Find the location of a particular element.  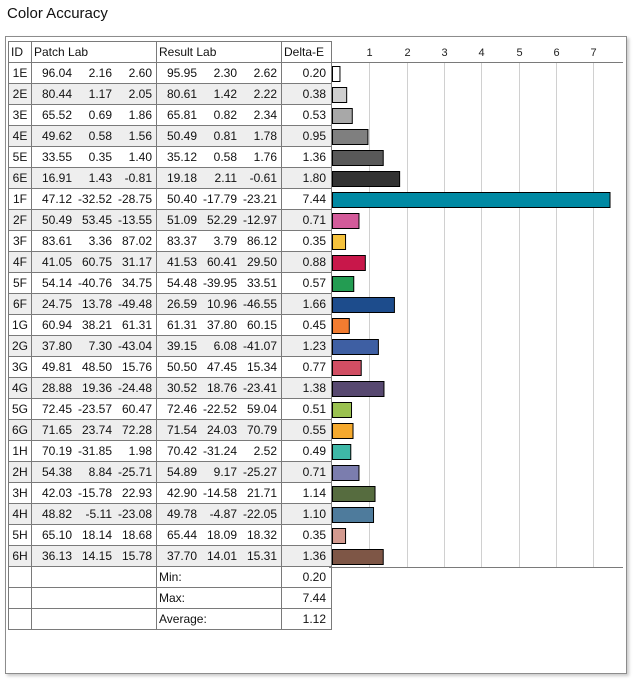

patch-lab-cell: 96.04 2.16 2.60 is located at coordinates (94, 73).